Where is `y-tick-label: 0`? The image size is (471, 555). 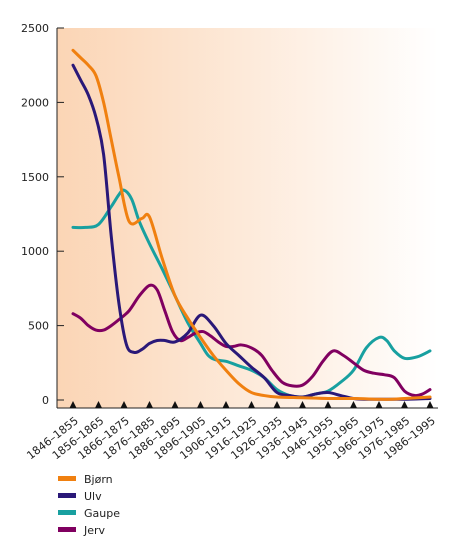
y-tick-label: 0 is located at coordinates (45, 400).